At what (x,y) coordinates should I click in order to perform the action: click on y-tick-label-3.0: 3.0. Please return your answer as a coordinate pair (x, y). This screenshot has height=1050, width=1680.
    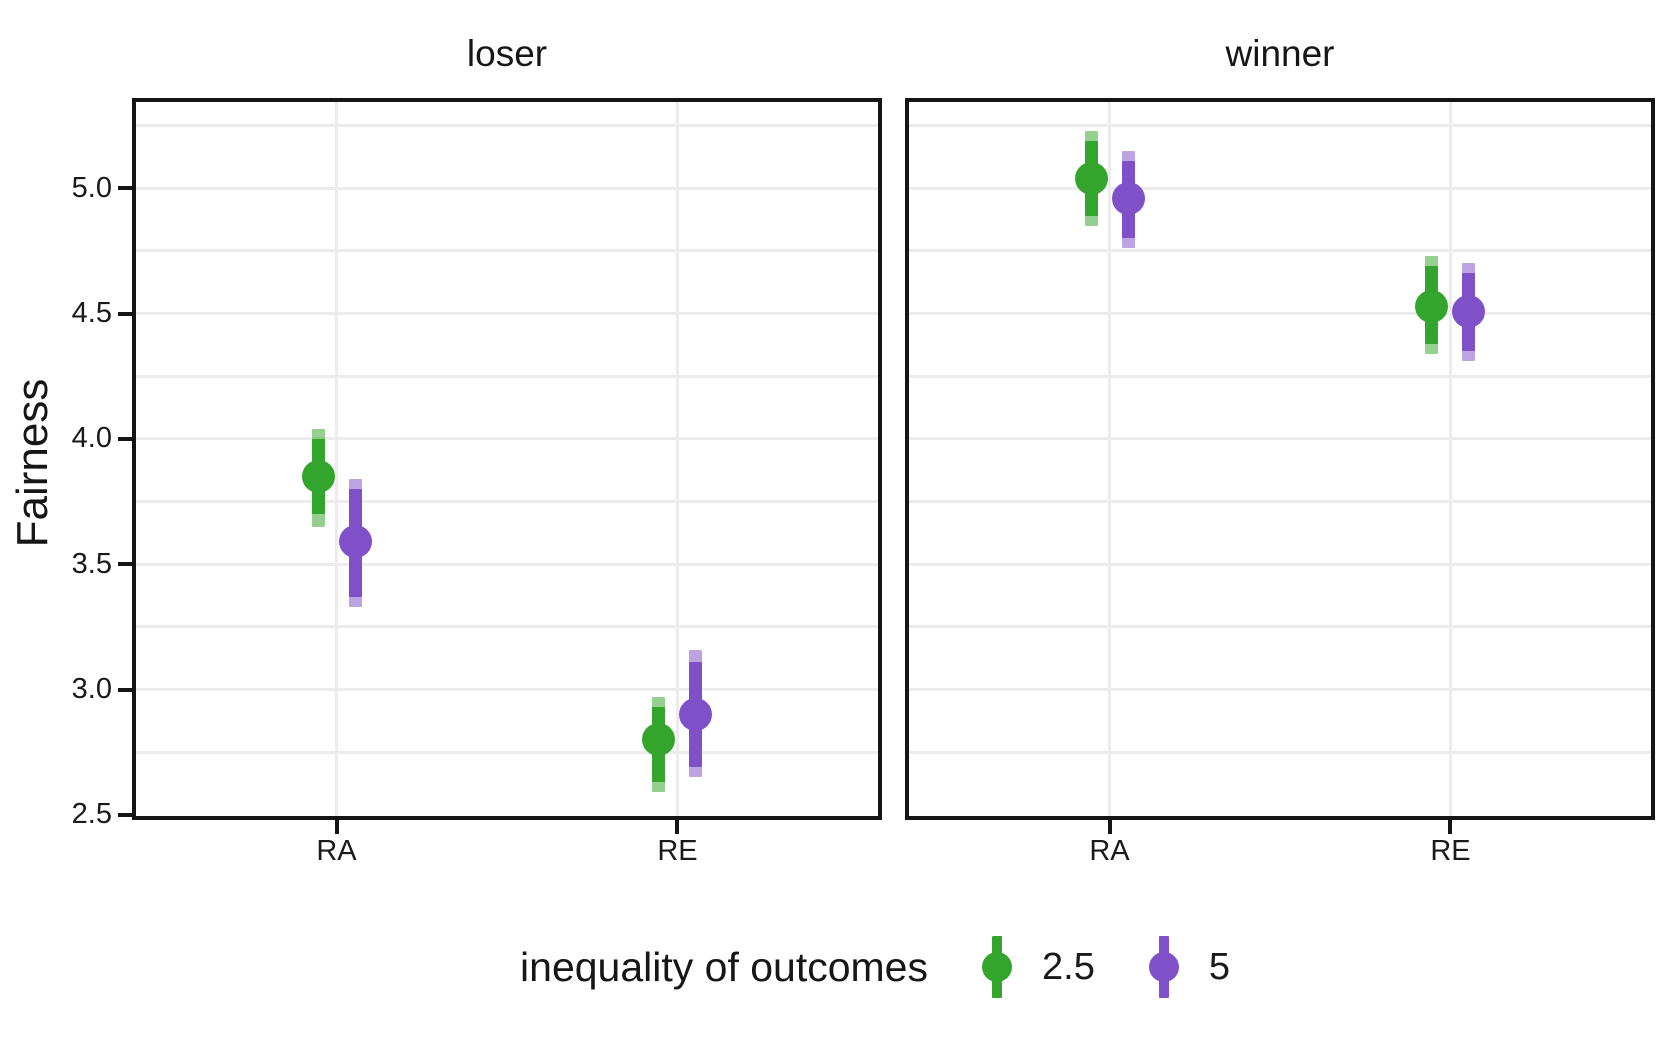
    Looking at the image, I should click on (91, 689).